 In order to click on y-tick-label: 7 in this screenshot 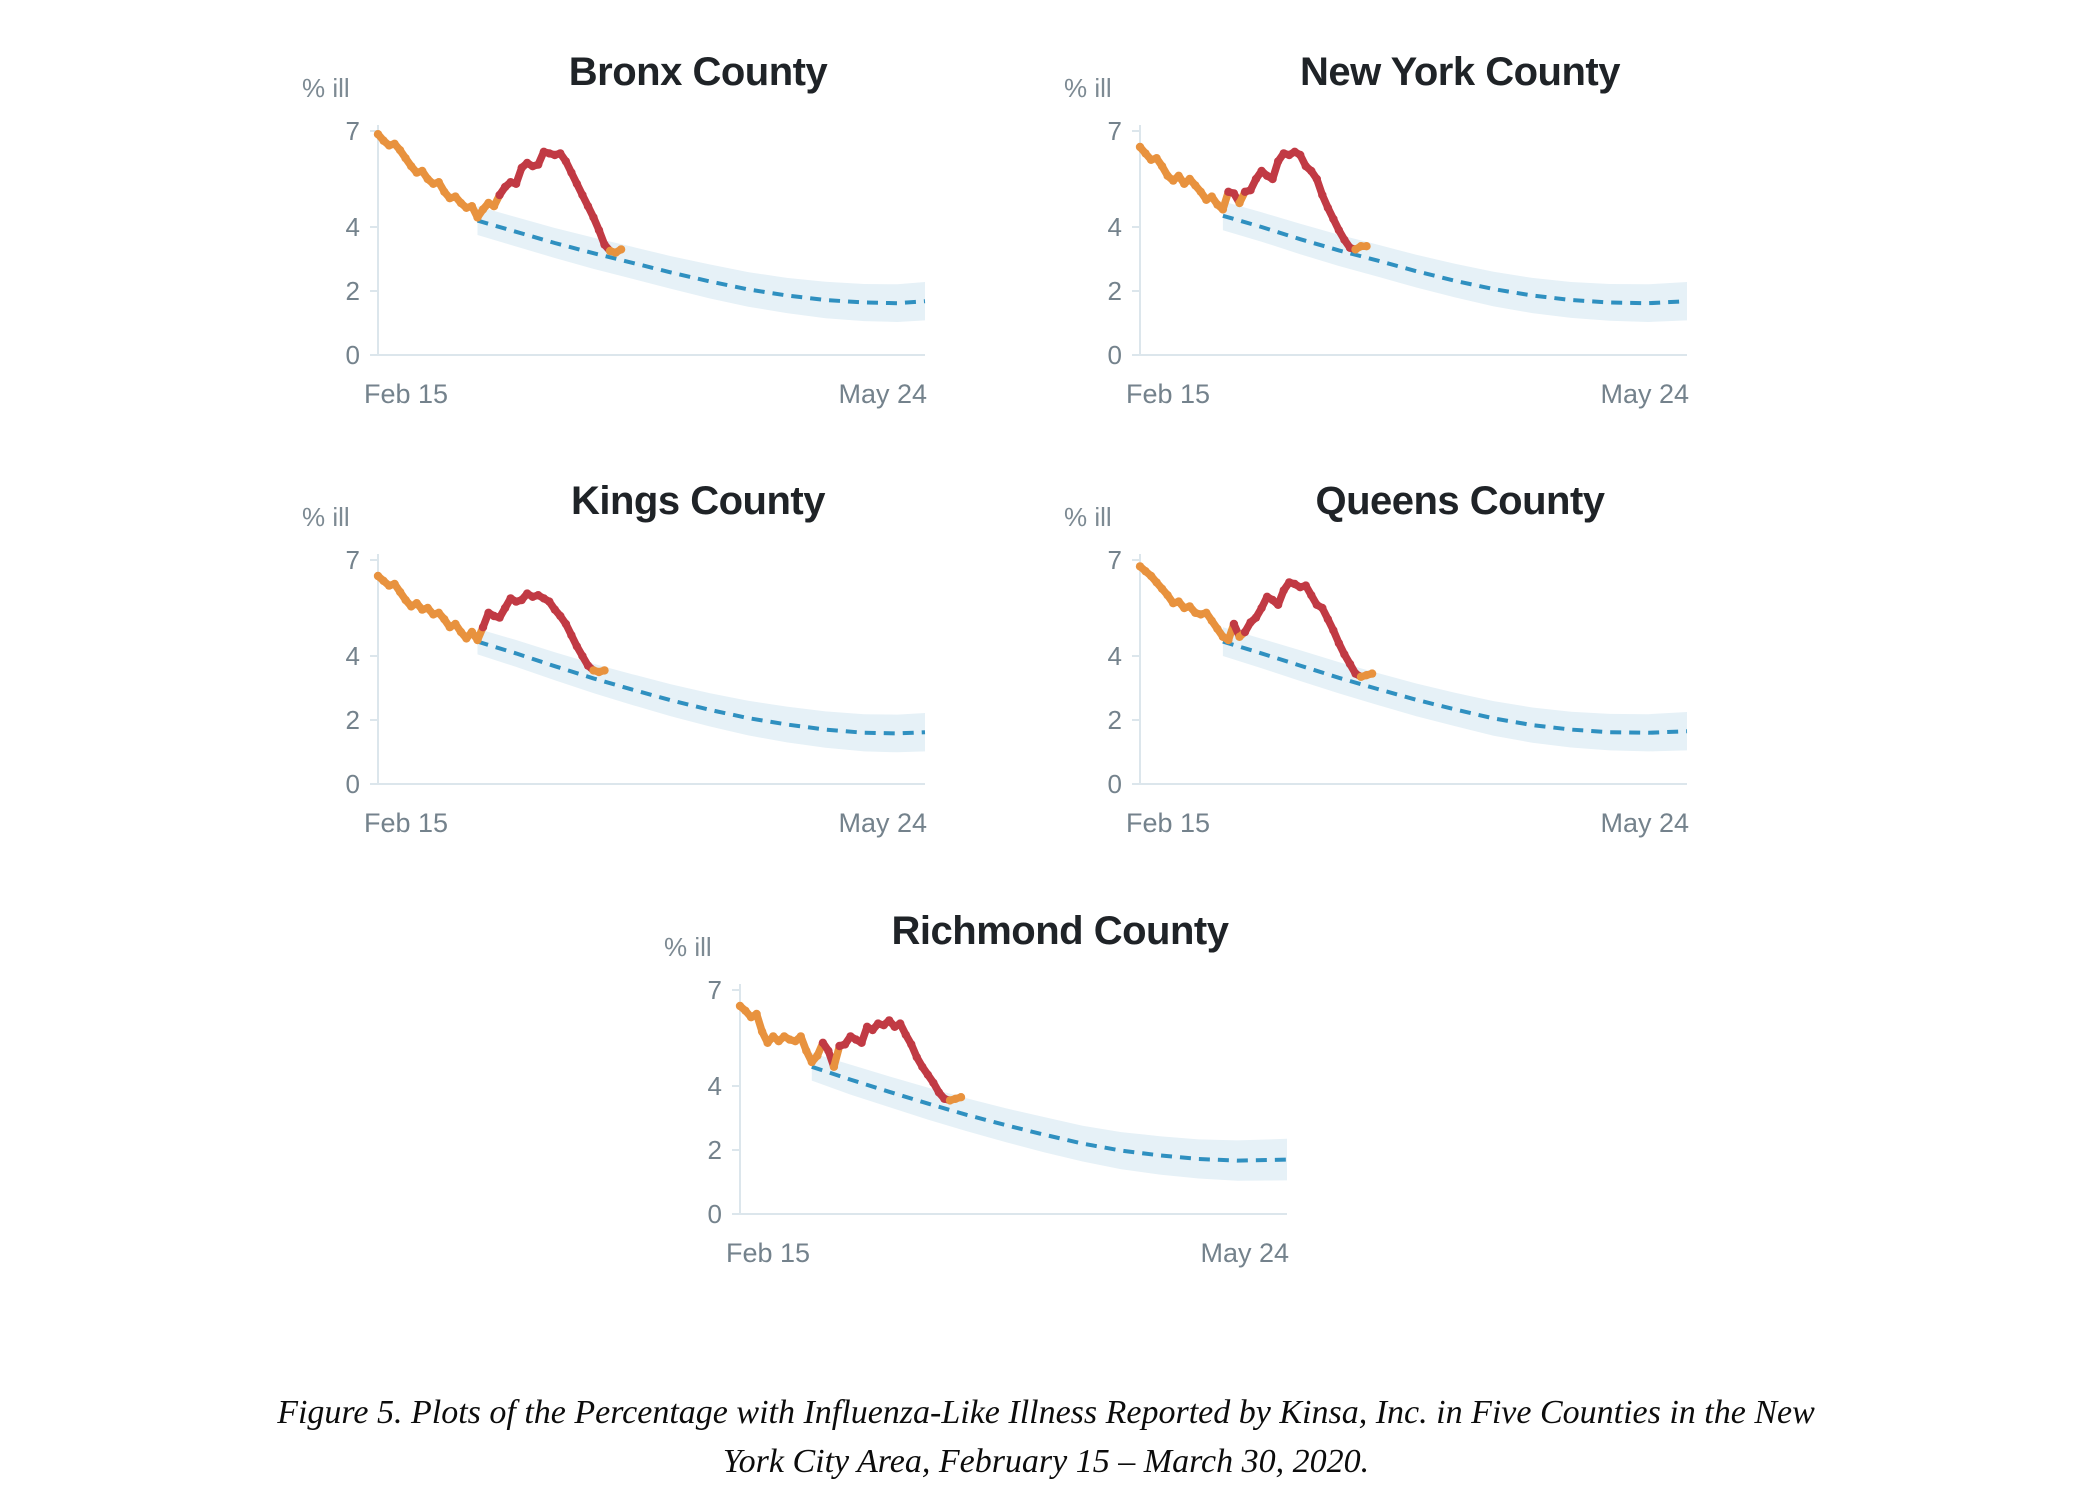, I will do `click(1115, 560)`.